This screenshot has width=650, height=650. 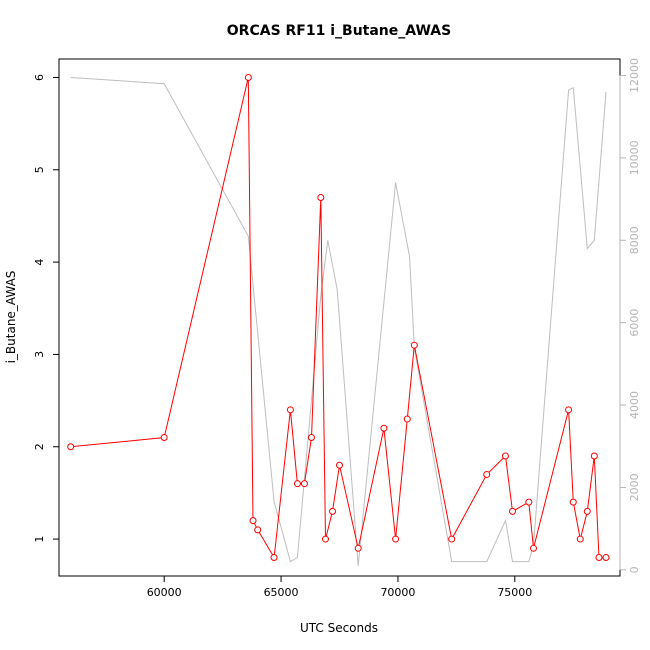 I want to click on y-tick-label: 2, so click(x=39, y=446).